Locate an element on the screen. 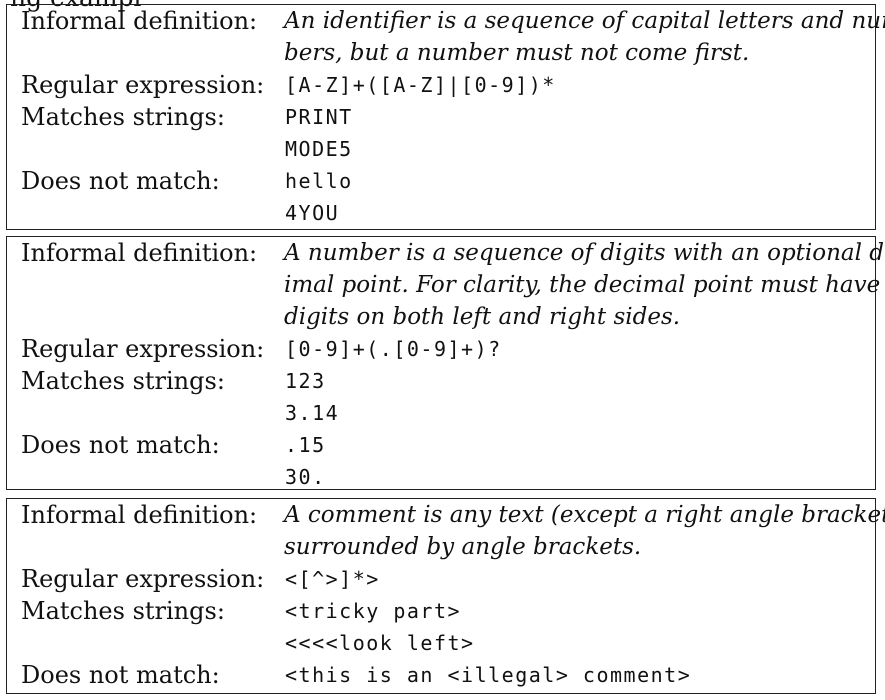 The image size is (885, 700). definition-line: surrounded by angle brackets. is located at coordinates (463, 547).